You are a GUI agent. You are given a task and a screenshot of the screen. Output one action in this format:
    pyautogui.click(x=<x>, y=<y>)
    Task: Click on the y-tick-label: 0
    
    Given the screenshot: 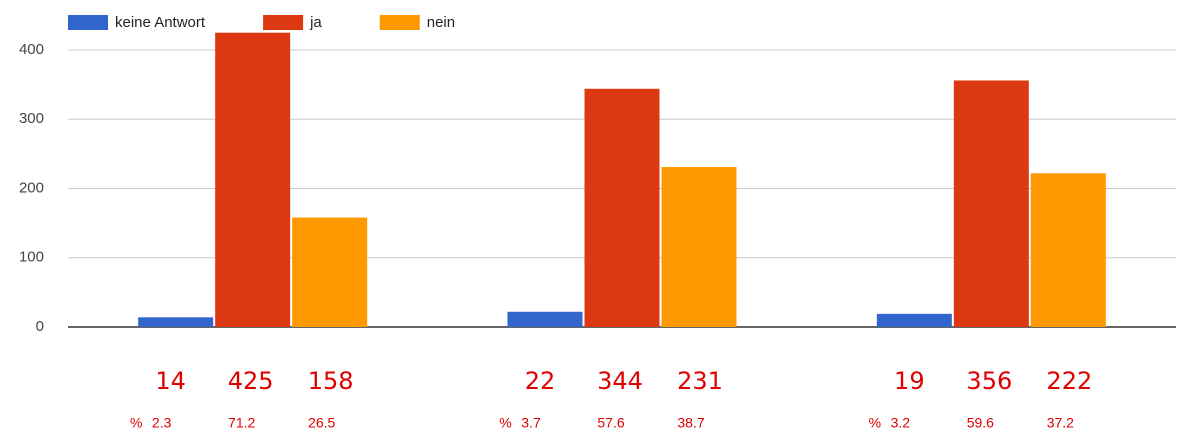 What is the action you would take?
    pyautogui.click(x=40, y=326)
    